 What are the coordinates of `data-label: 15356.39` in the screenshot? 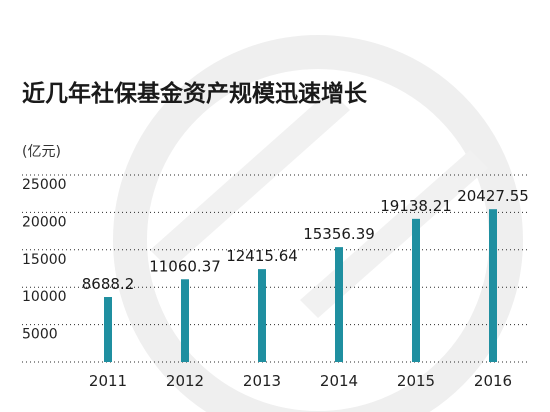 It's located at (339, 234).